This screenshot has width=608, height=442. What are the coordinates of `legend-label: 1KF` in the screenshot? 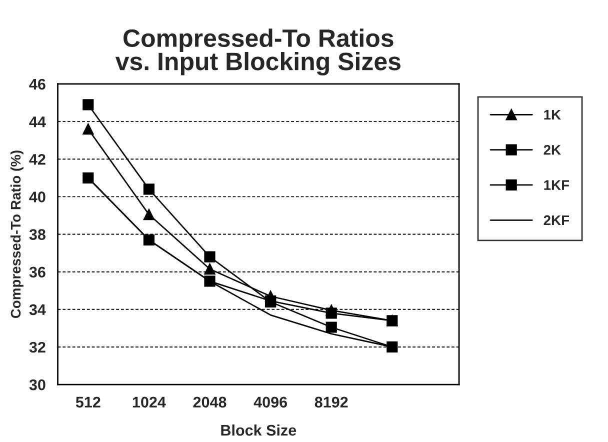 It's located at (557, 185).